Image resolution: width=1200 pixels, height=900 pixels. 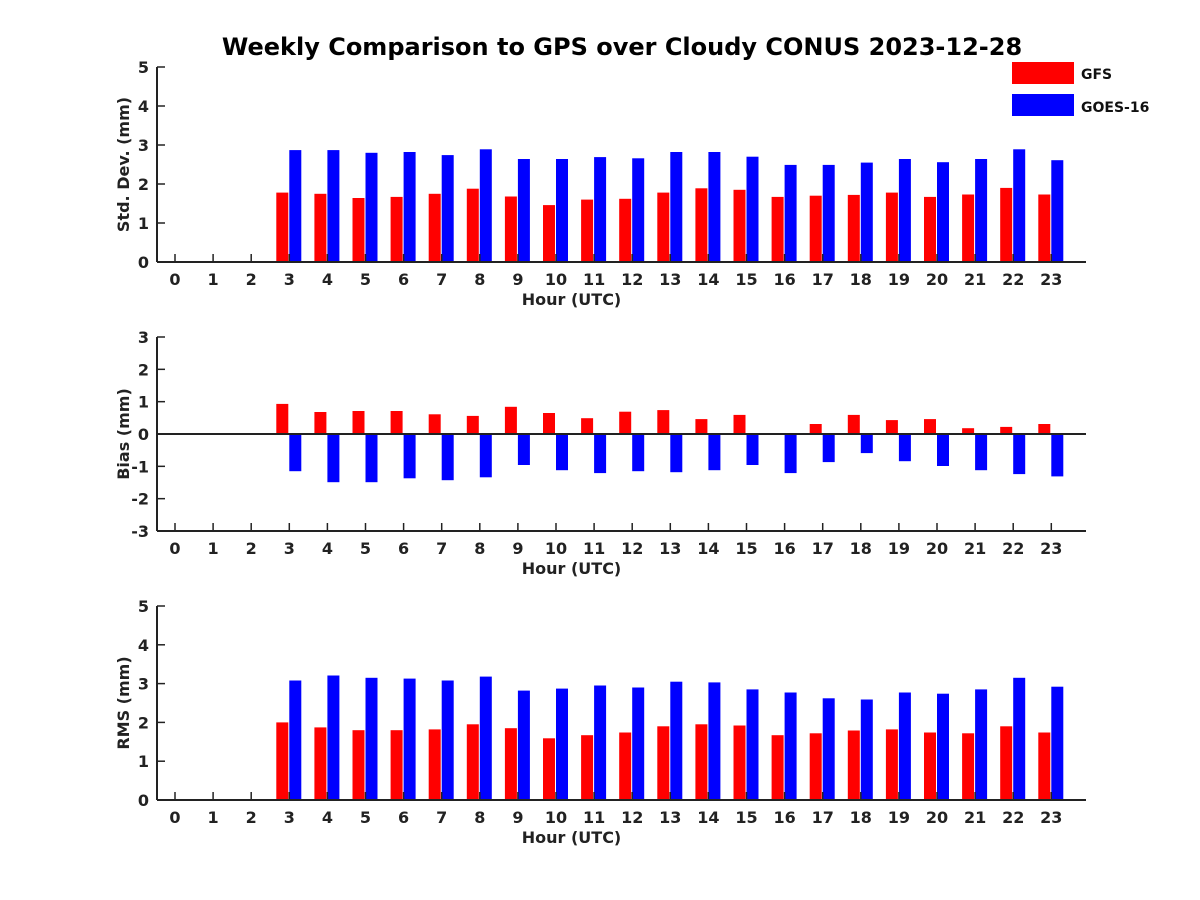 I want to click on x-tick-label: 21, so click(x=975, y=279).